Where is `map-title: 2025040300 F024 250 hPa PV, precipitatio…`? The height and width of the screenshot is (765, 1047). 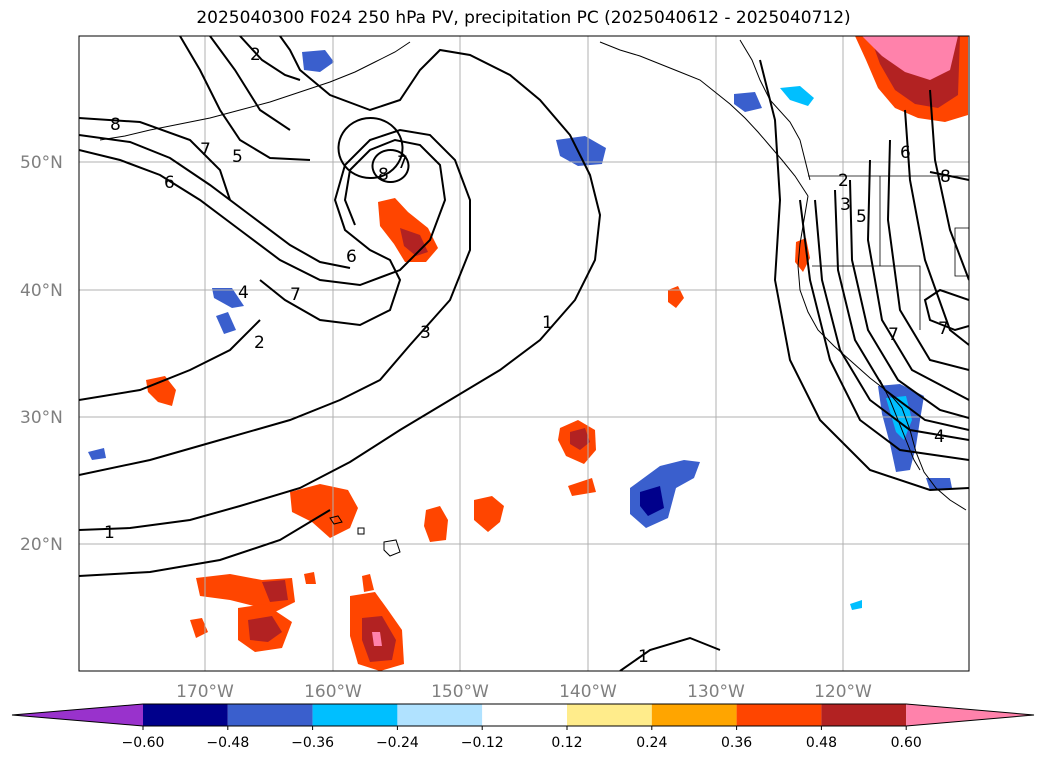
map-title: 2025040300 F024 250 hPa PV, precipitatio… is located at coordinates (523, 18).